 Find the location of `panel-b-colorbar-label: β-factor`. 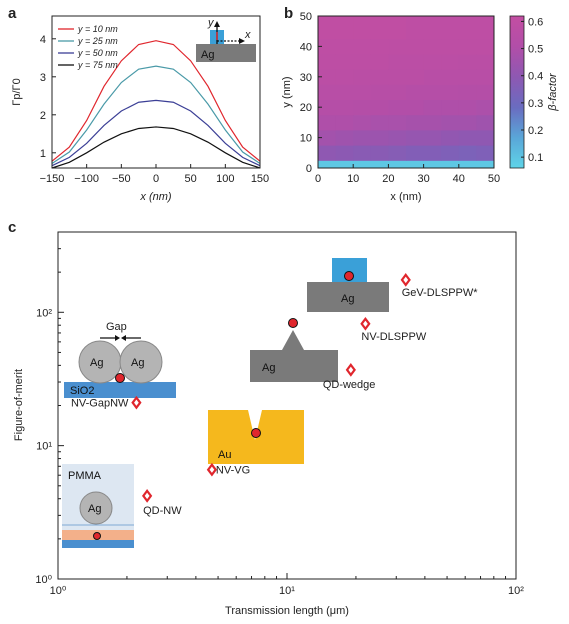

panel-b-colorbar-label: β-factor is located at coordinates (553, 92).